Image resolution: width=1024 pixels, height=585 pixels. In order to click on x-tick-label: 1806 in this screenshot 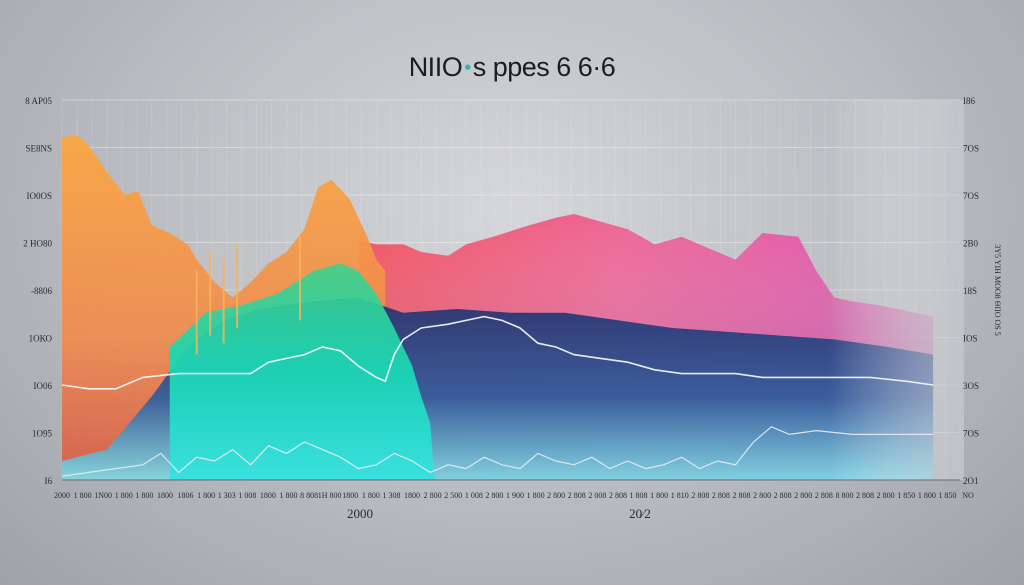, I will do `click(186, 495)`.